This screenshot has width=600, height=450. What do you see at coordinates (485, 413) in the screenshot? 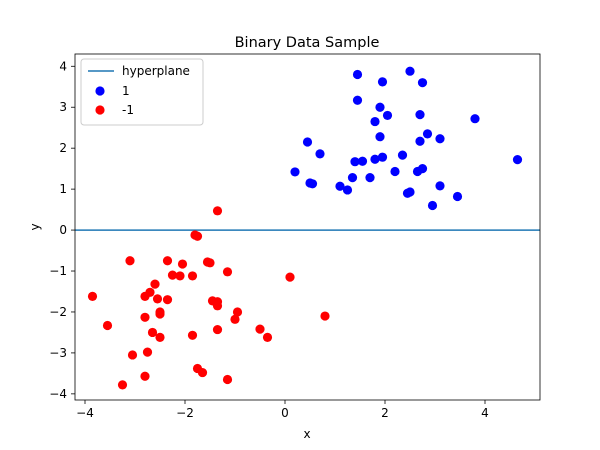
I see `x-tick-label: 4` at bounding box center [485, 413].